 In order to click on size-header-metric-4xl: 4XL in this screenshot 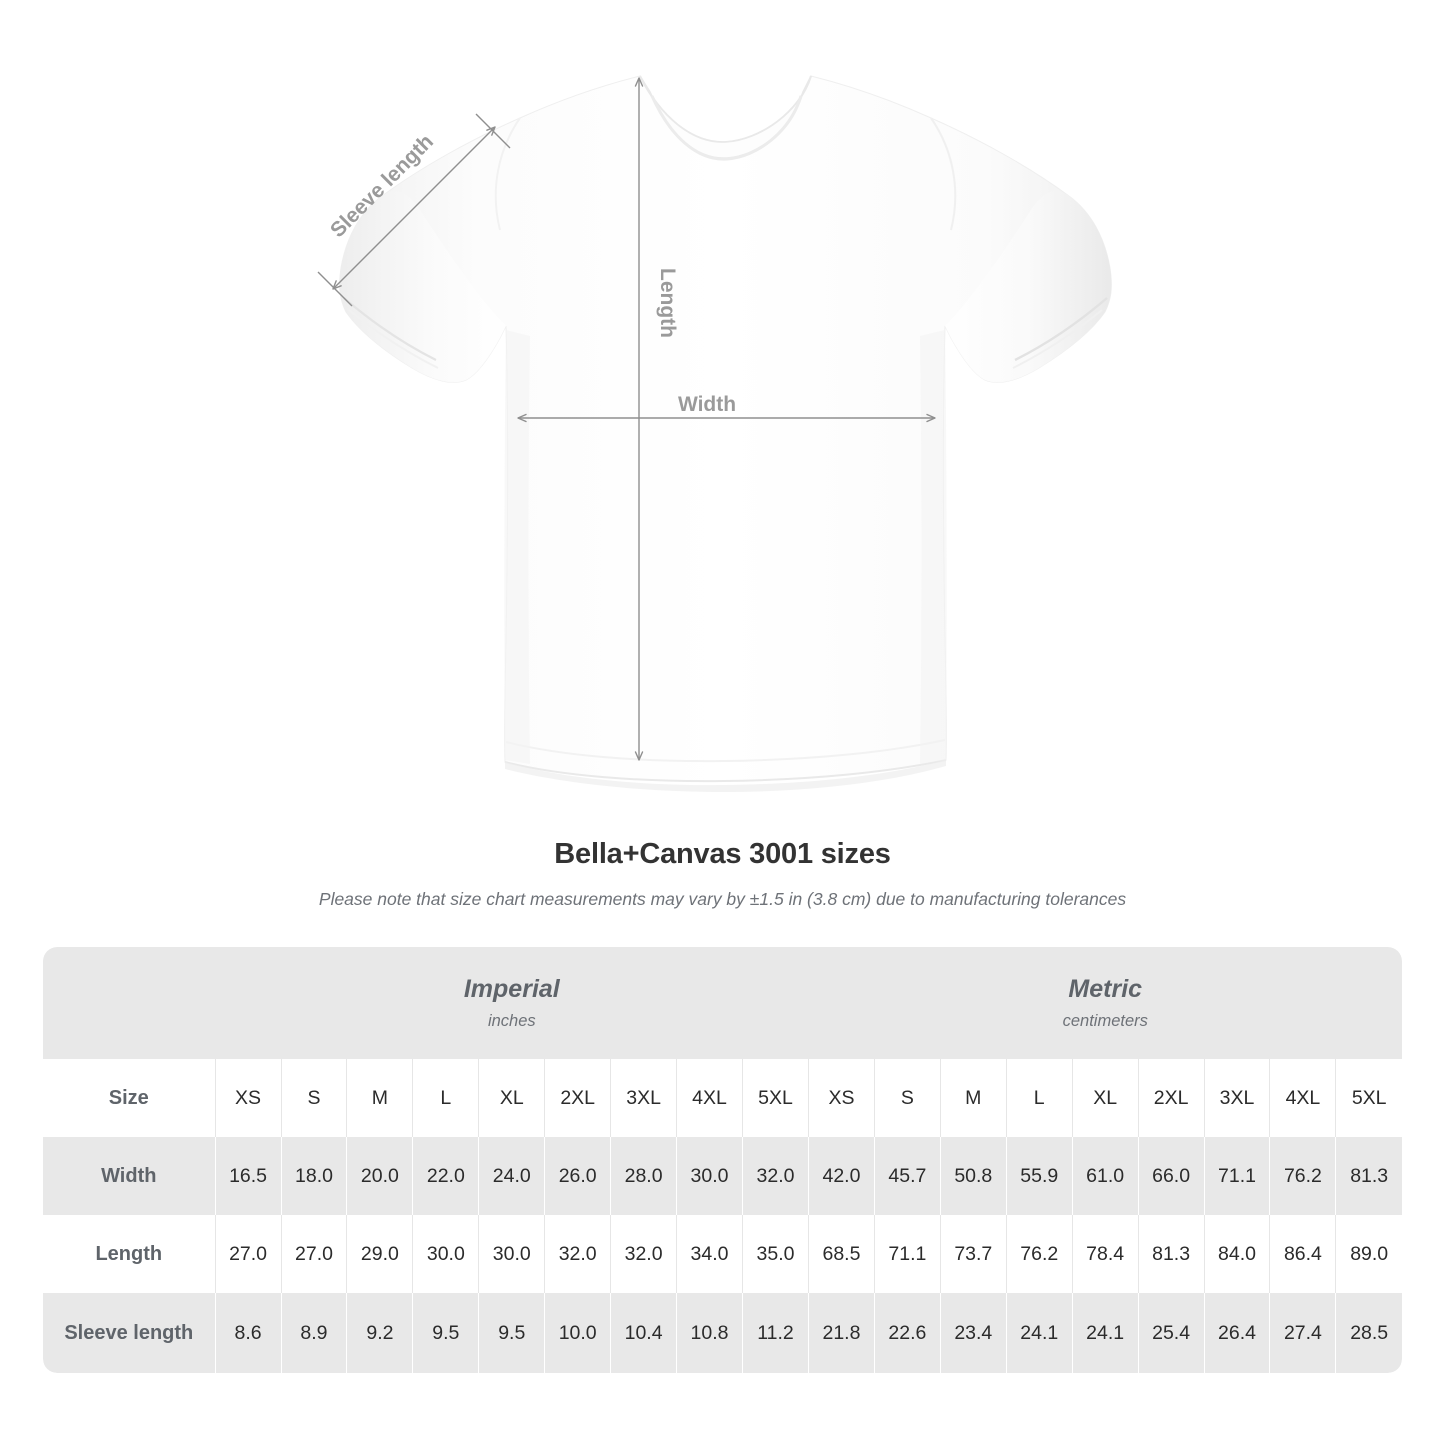, I will do `click(1302, 1098)`.